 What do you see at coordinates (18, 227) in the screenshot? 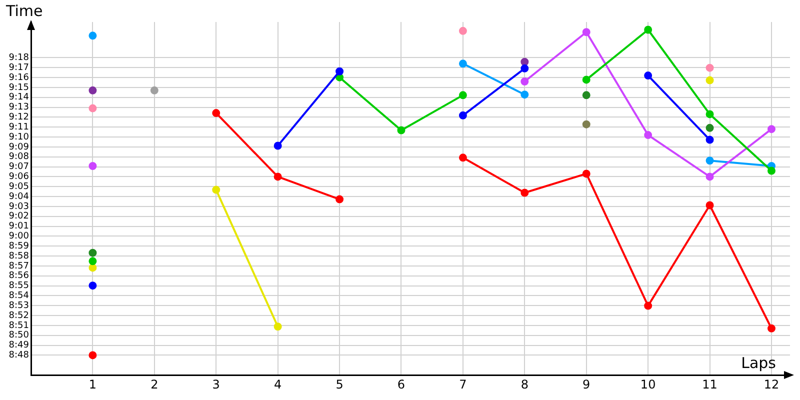
I see `y-tick-label: 9:01` at bounding box center [18, 227].